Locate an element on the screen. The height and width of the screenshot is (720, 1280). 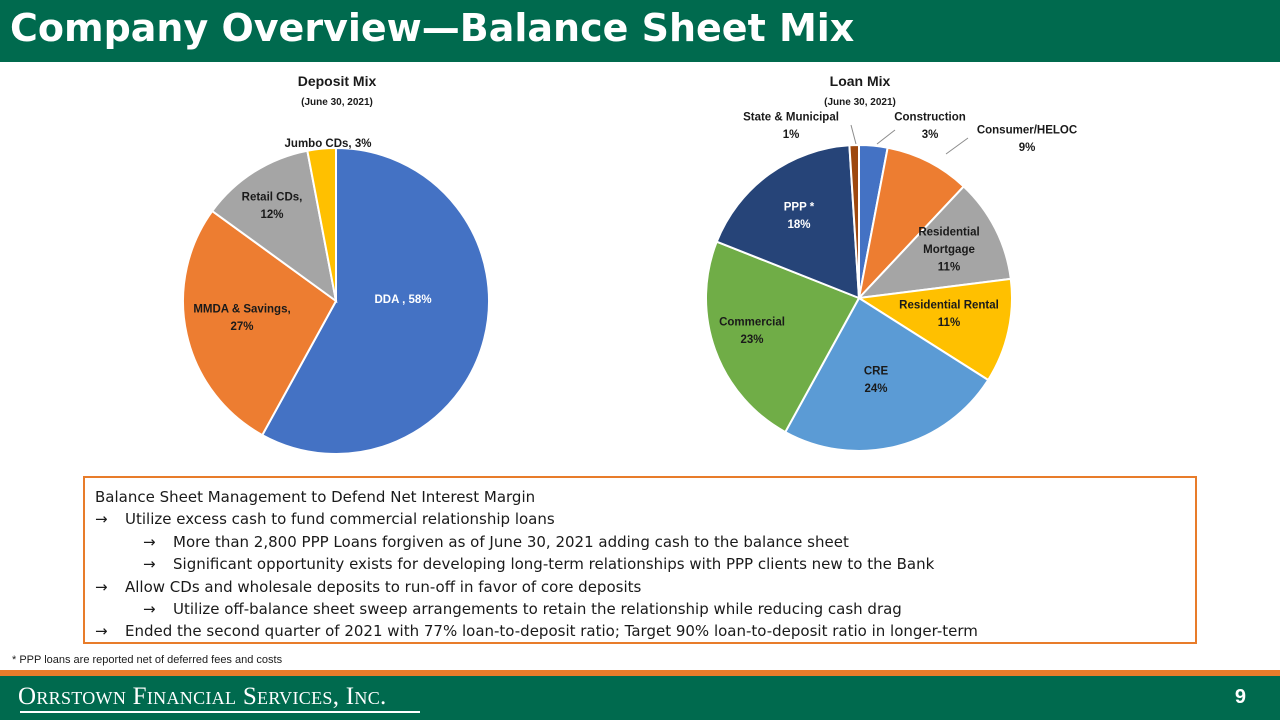
logo-underline is located at coordinates (220, 712).